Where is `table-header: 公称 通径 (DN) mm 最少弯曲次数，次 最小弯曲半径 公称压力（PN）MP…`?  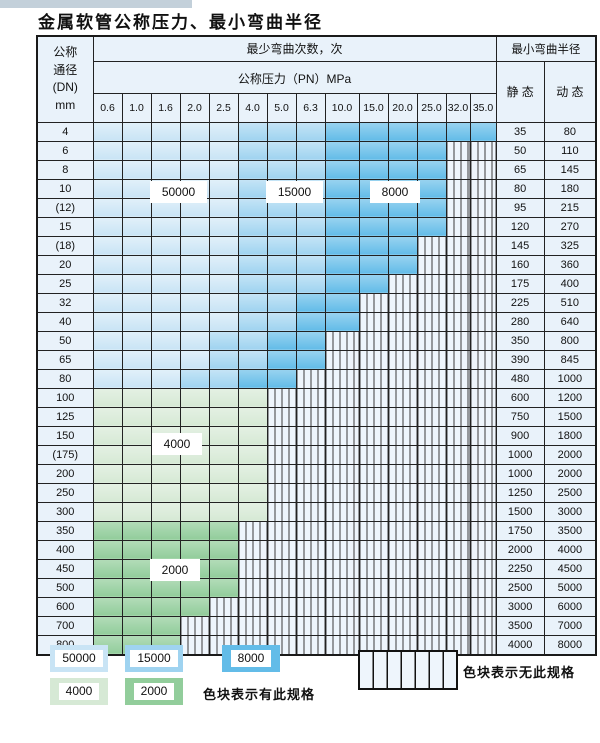
table-header: 公称 通径 (DN) mm 最少弯曲次数，次 最小弯曲半径 公称压力（PN）MP… is located at coordinates (316, 79).